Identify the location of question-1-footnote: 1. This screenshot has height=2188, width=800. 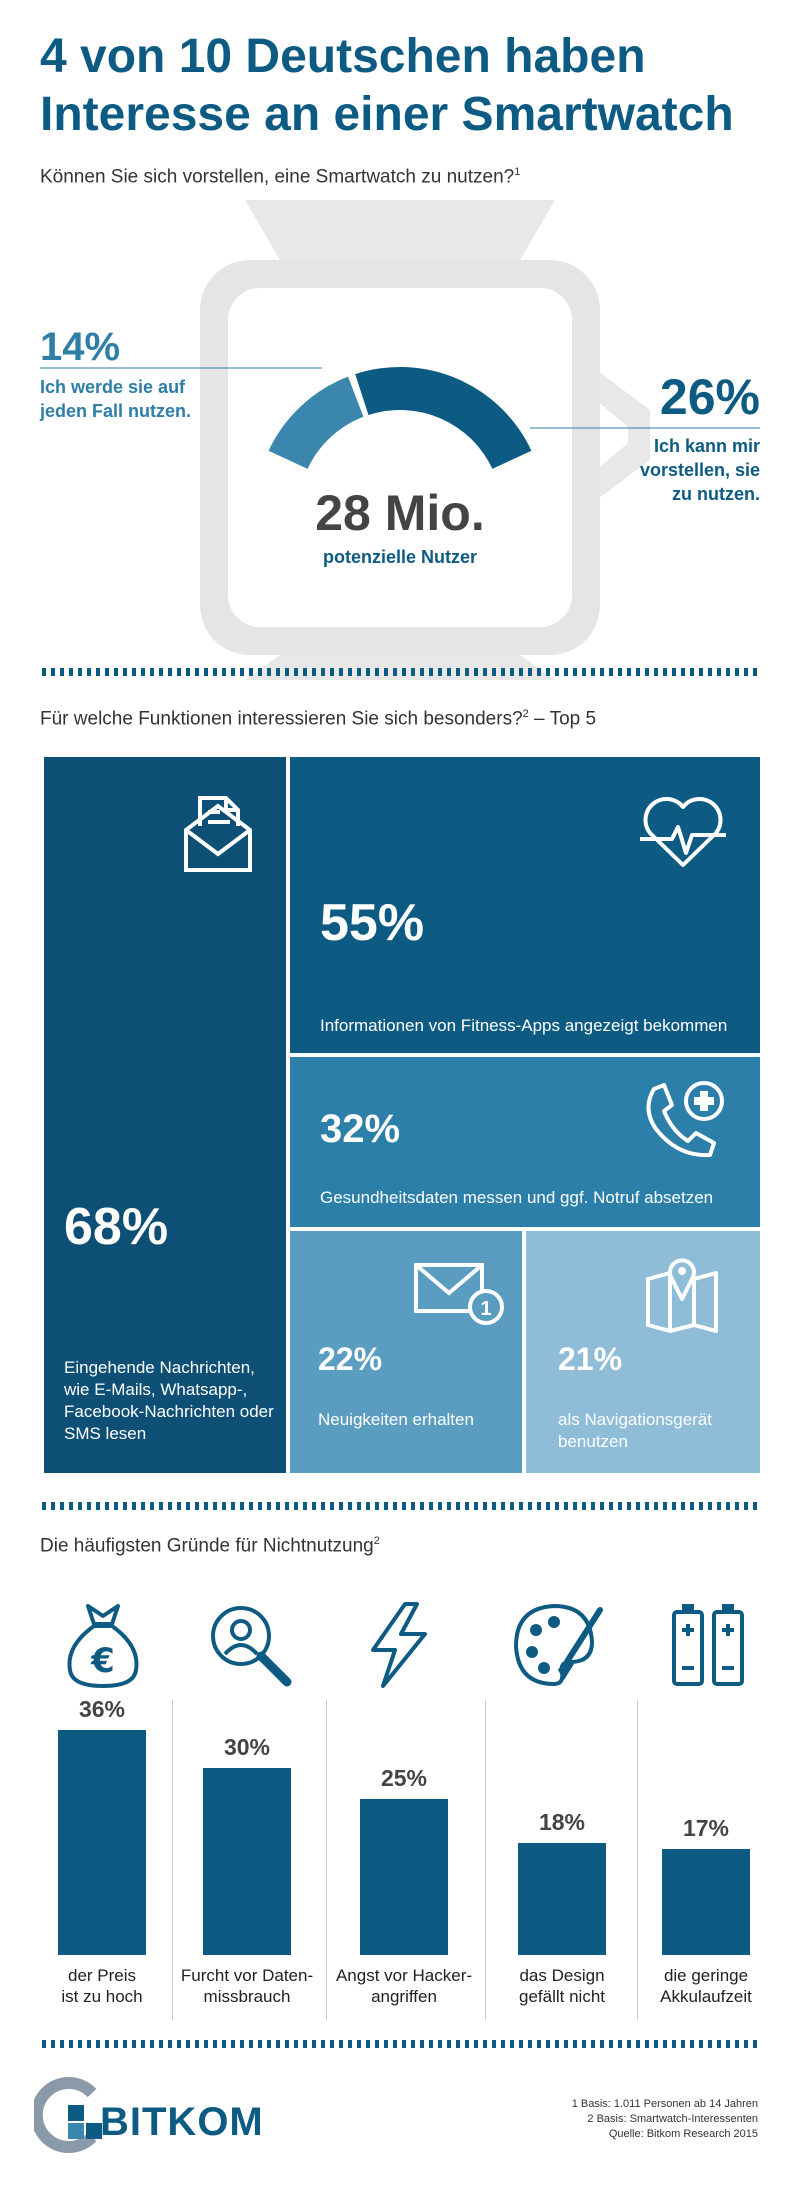
(517, 172).